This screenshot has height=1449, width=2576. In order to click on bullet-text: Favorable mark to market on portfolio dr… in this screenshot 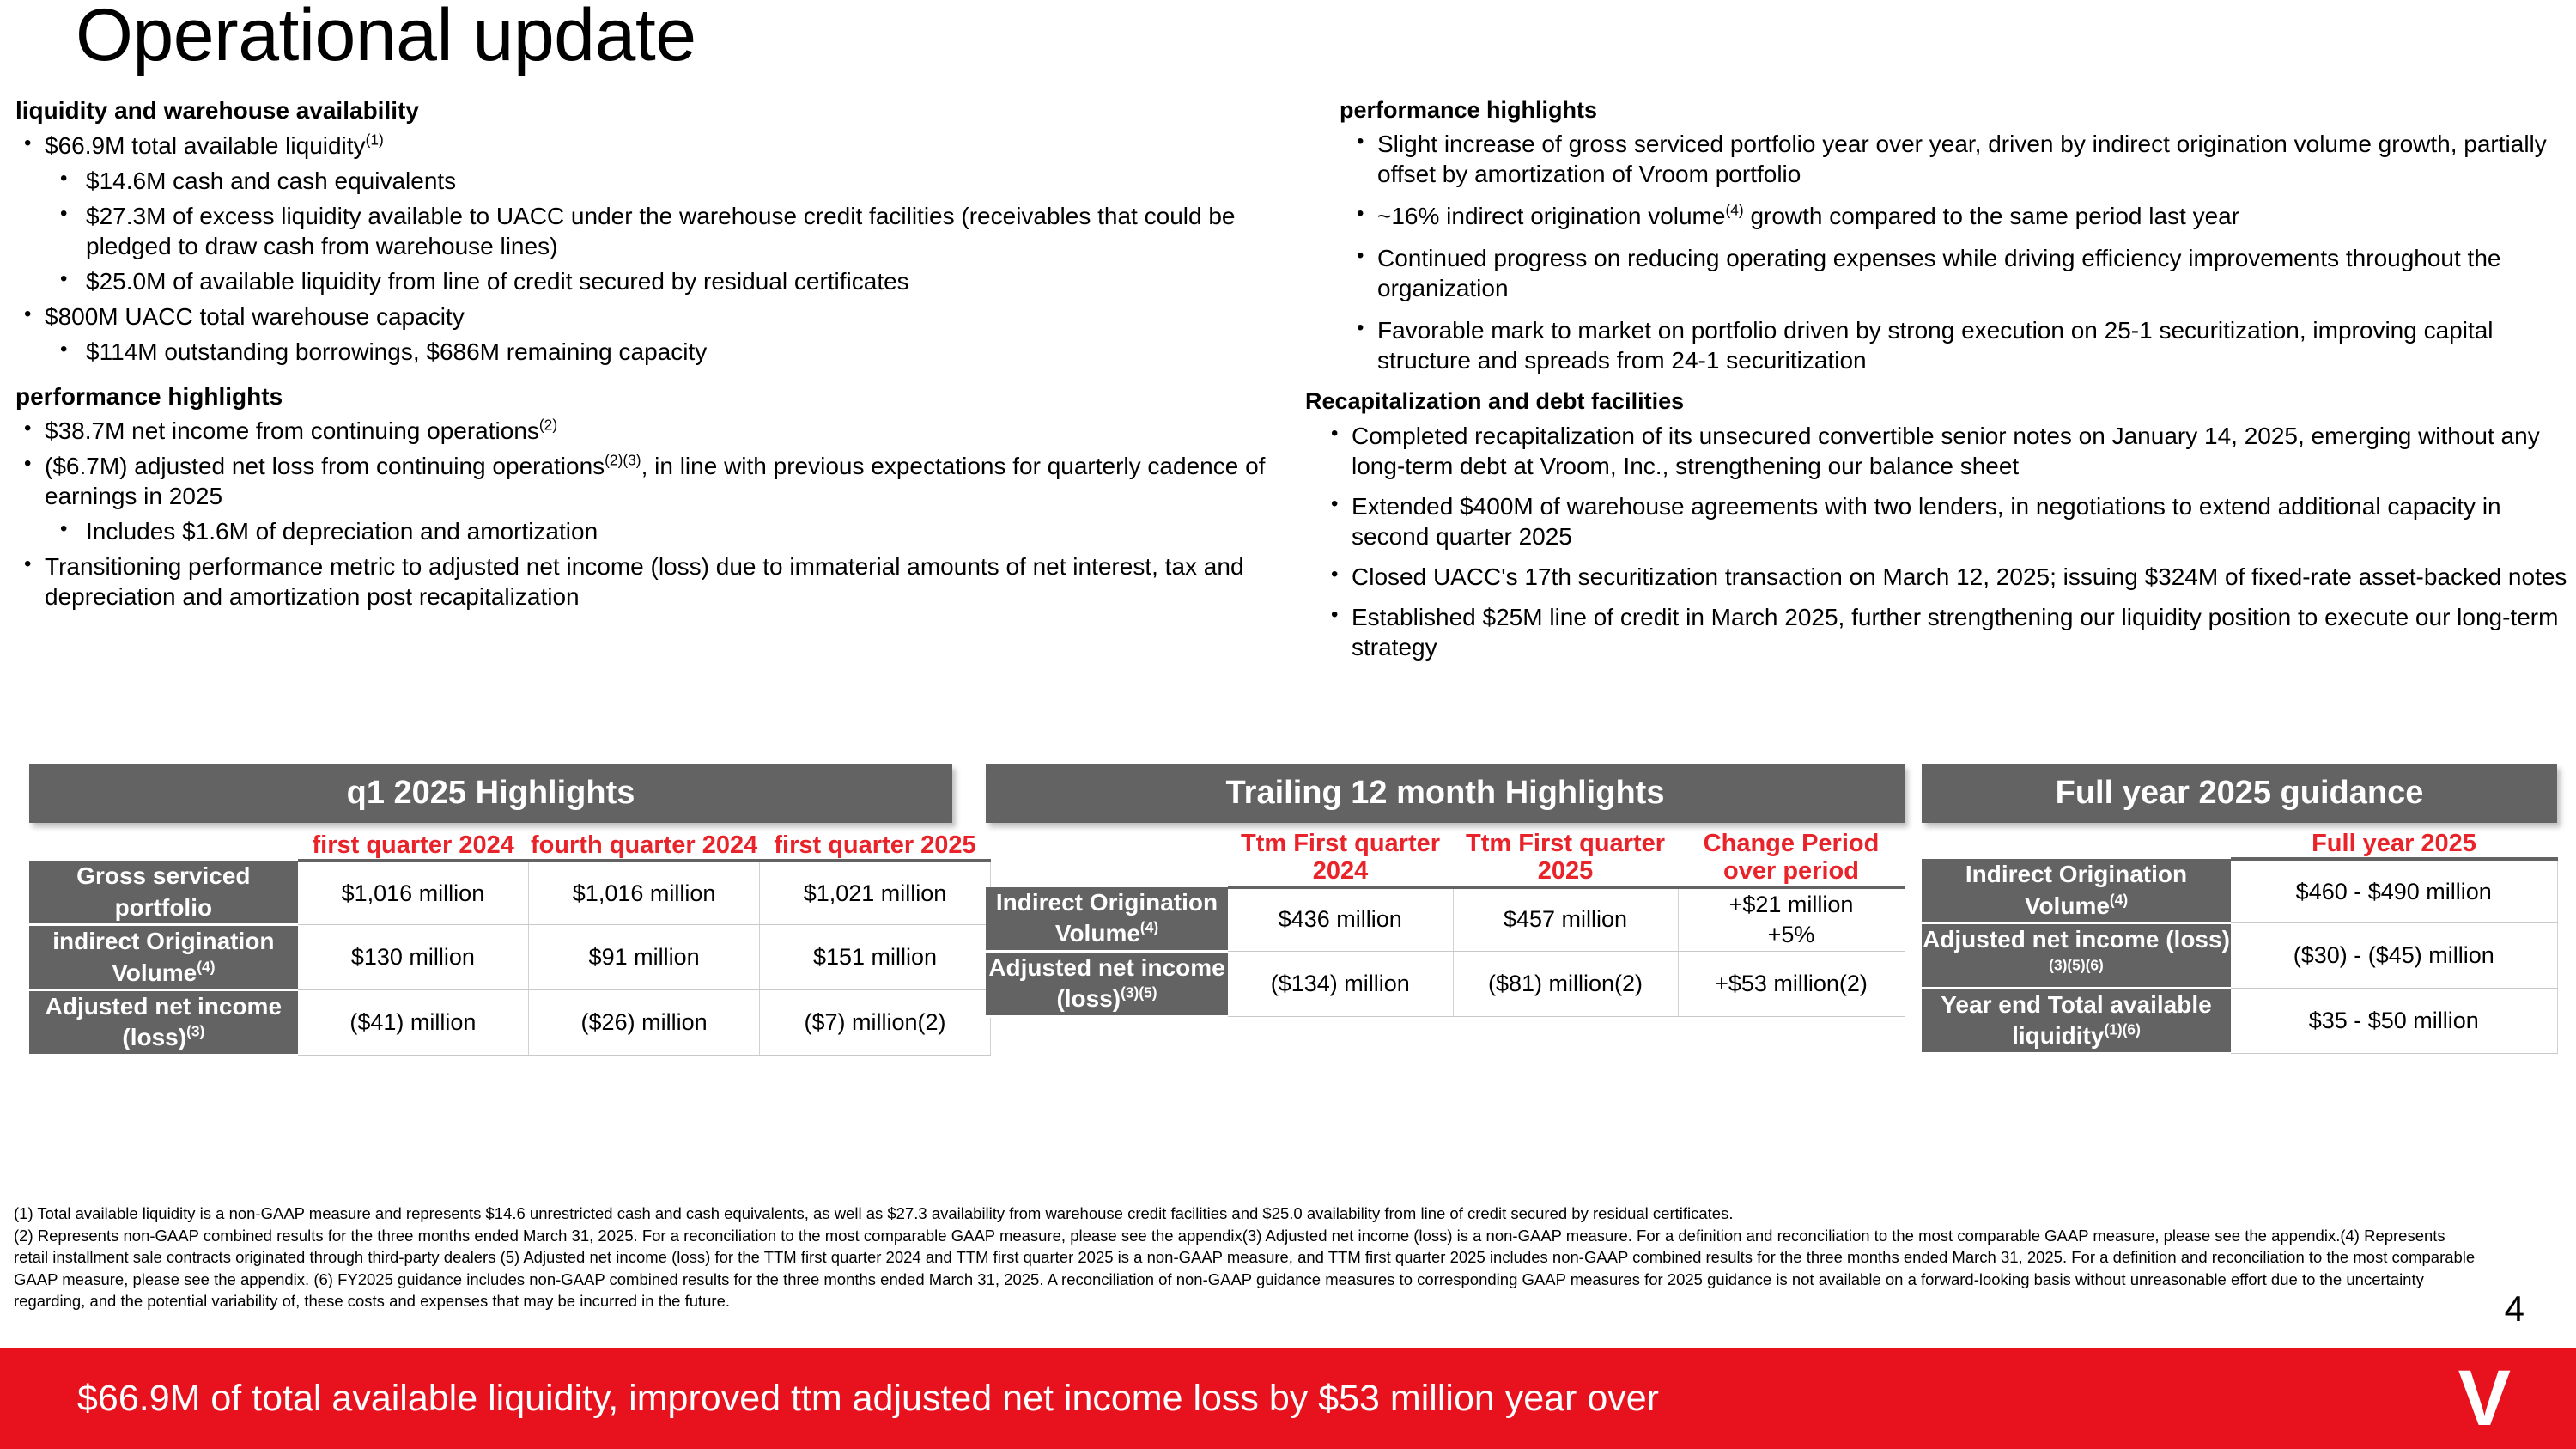, I will do `click(1936, 345)`.